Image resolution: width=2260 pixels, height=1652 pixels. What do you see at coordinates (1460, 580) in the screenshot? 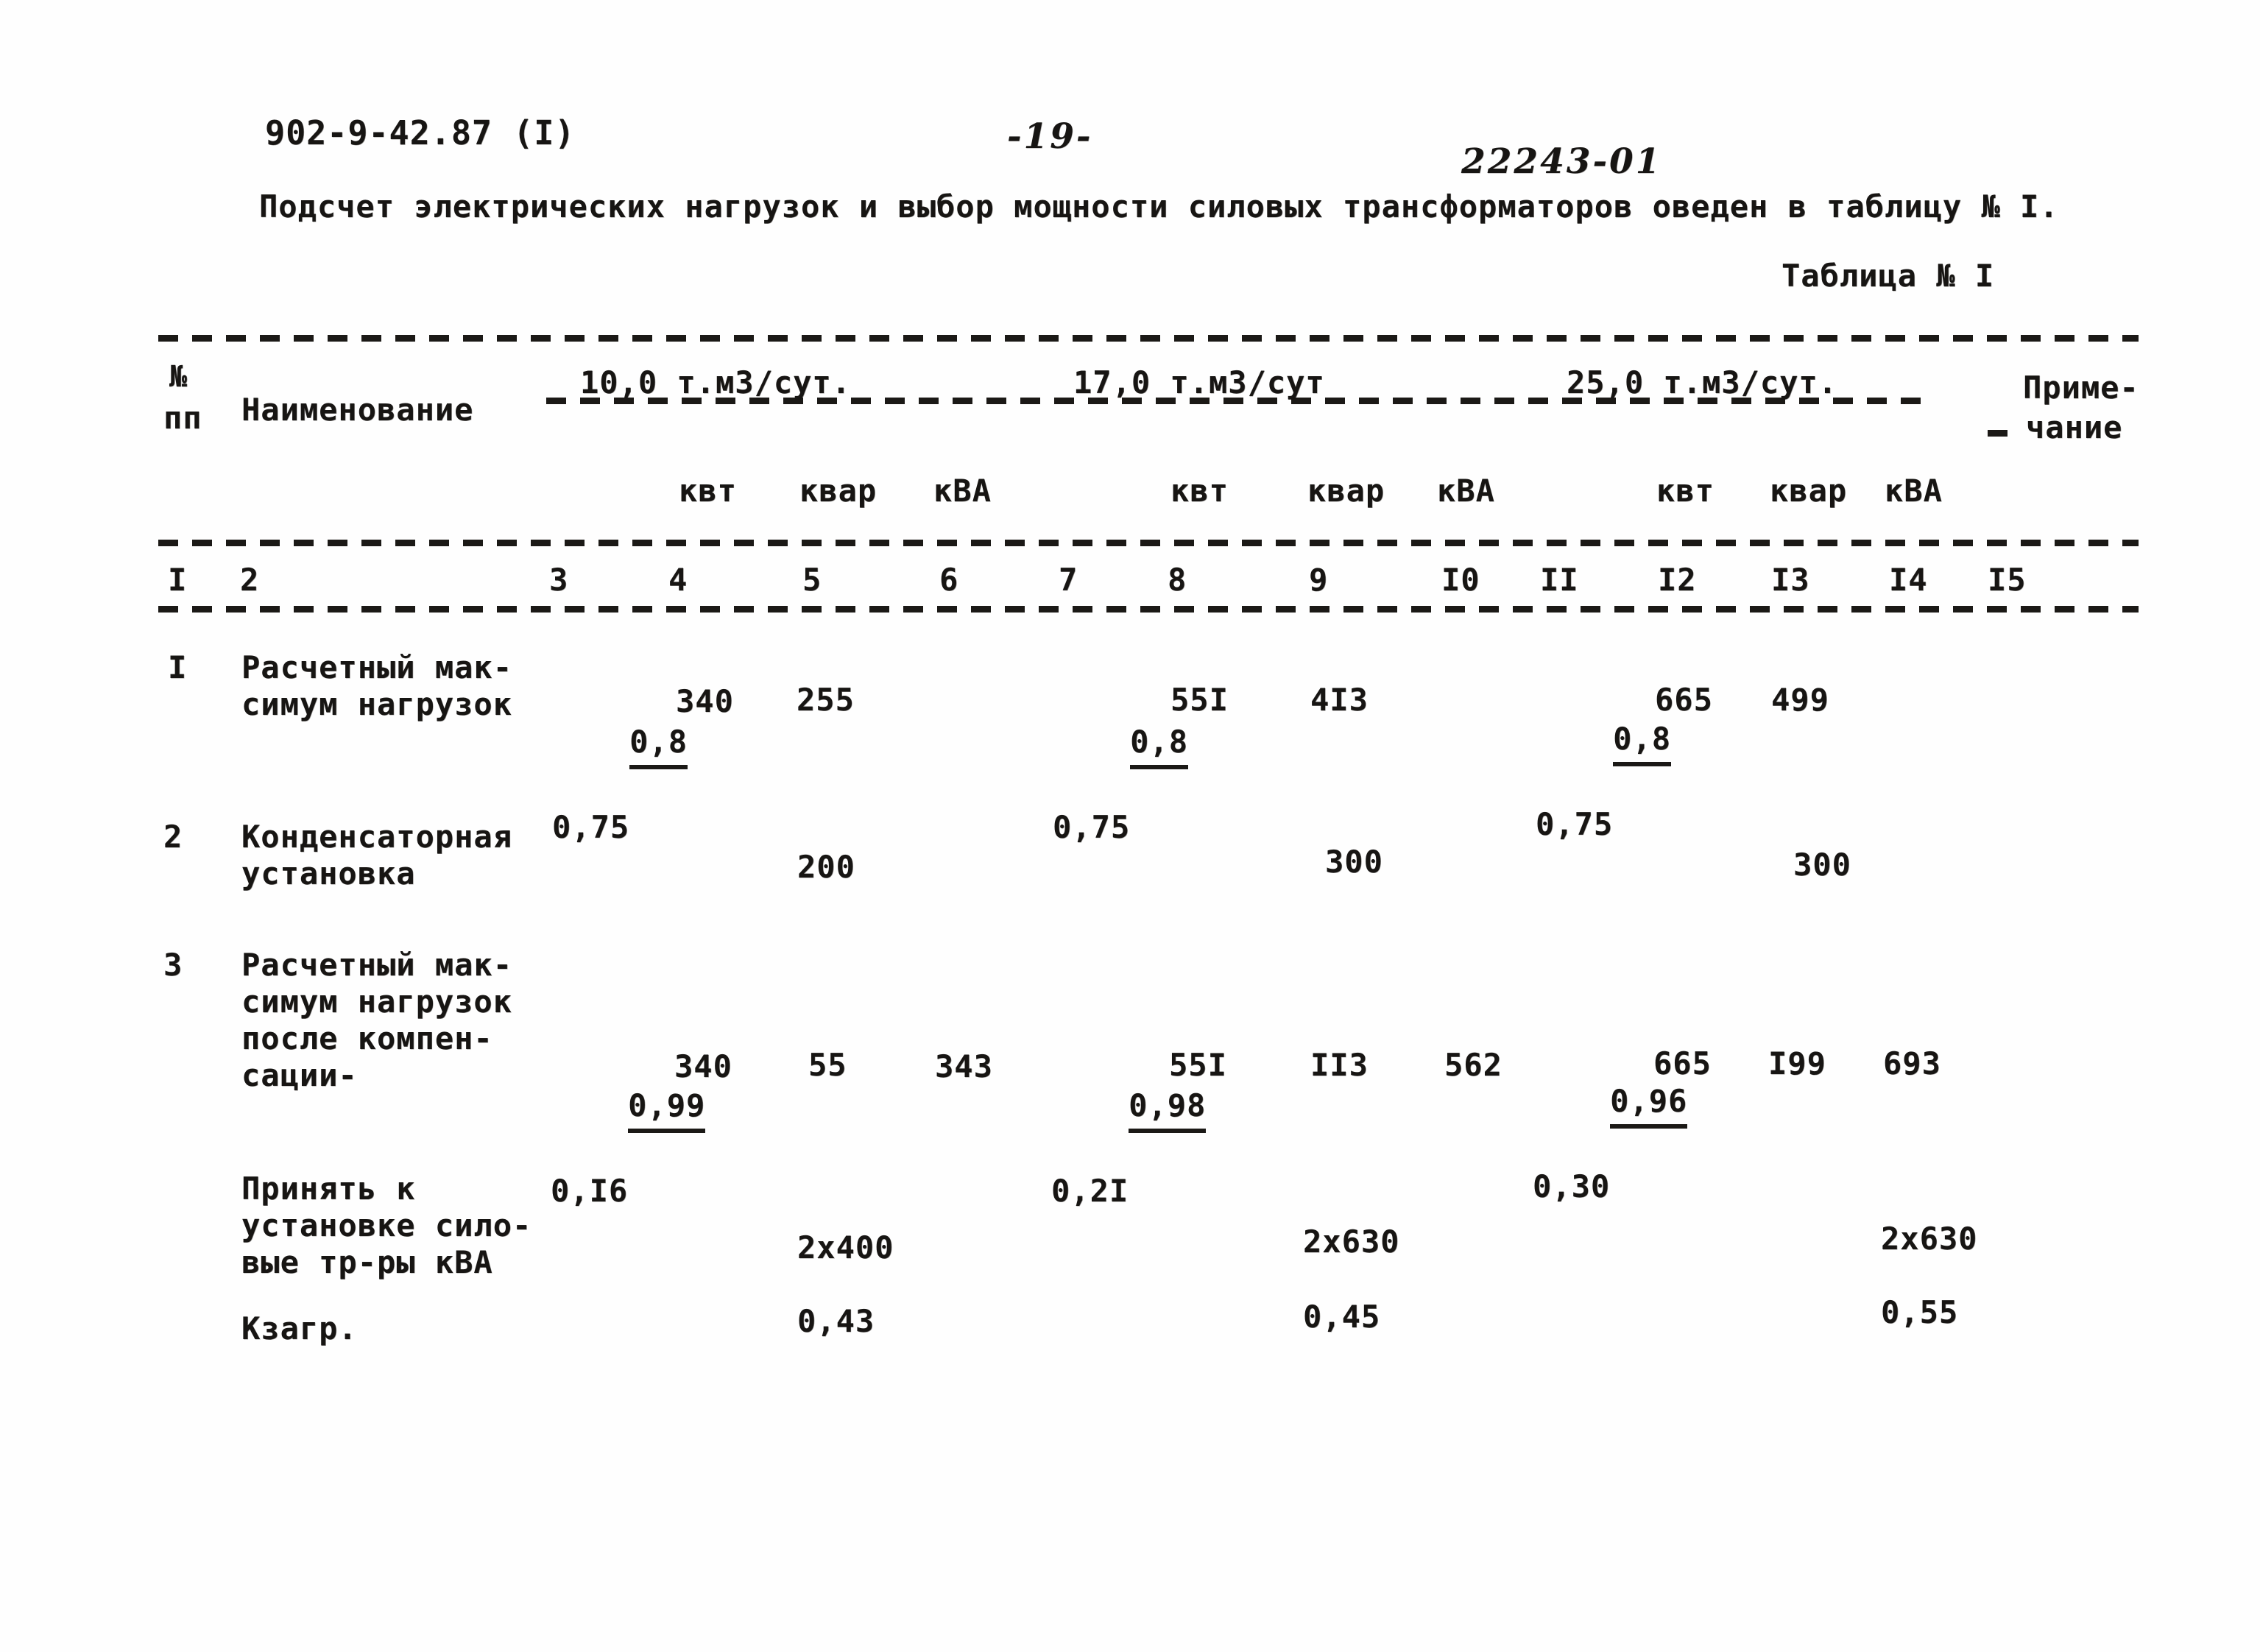
I see `col-number-10: I0` at bounding box center [1460, 580].